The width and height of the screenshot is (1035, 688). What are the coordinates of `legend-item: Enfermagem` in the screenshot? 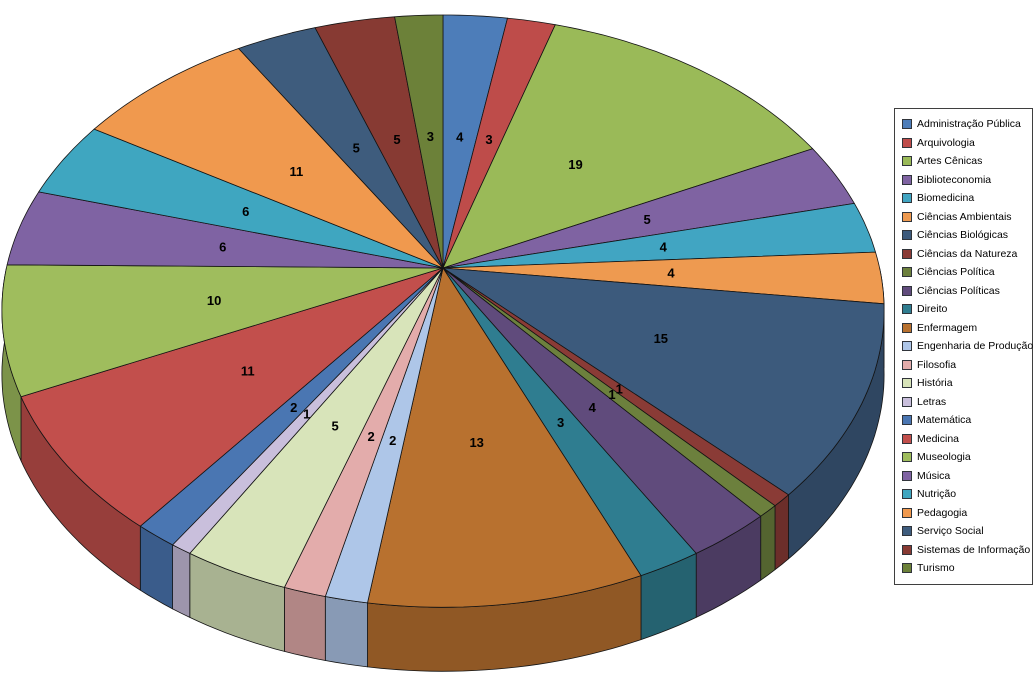 It's located at (965, 328).